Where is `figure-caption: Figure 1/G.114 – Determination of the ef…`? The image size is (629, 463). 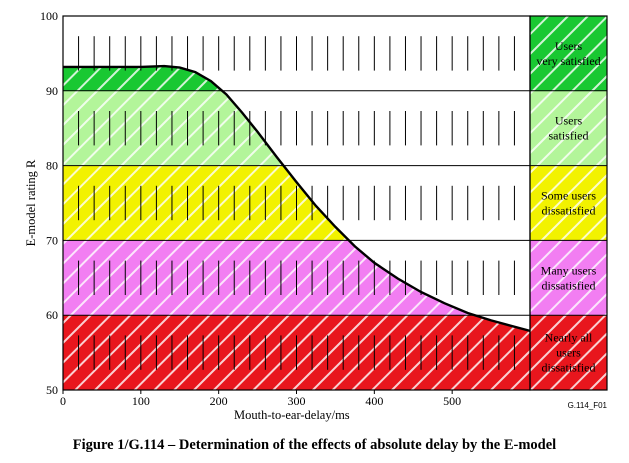
figure-caption: Figure 1/G.114 – Determination of the ef… is located at coordinates (314, 445).